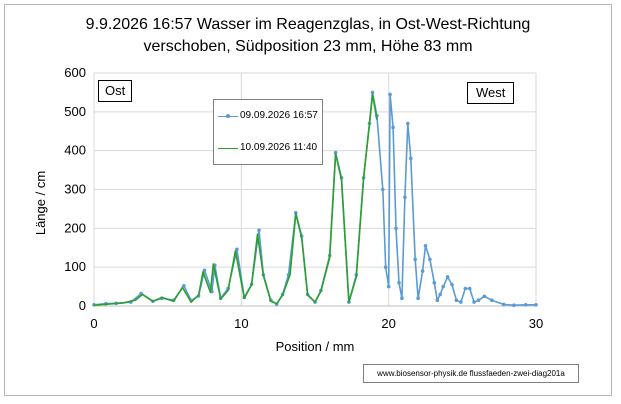 The width and height of the screenshot is (621, 404). What do you see at coordinates (75, 227) in the screenshot?
I see `y-tick-label: 200` at bounding box center [75, 227].